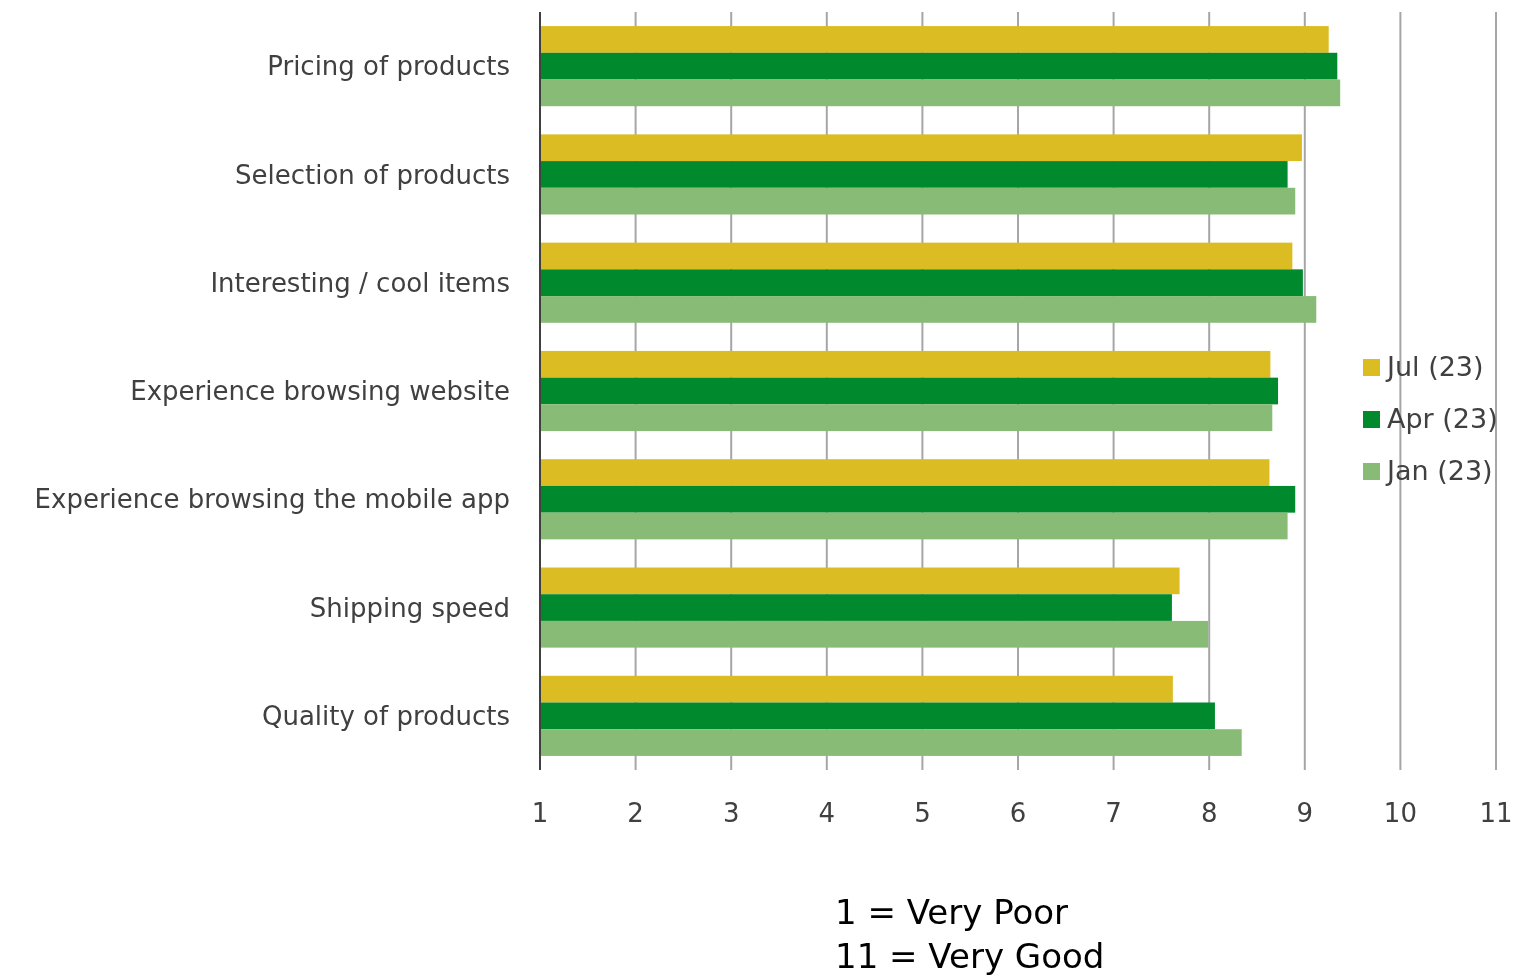 Image resolution: width=1530 pixels, height=976 pixels. I want to click on legend-label: Jul (23), so click(1434, 367).